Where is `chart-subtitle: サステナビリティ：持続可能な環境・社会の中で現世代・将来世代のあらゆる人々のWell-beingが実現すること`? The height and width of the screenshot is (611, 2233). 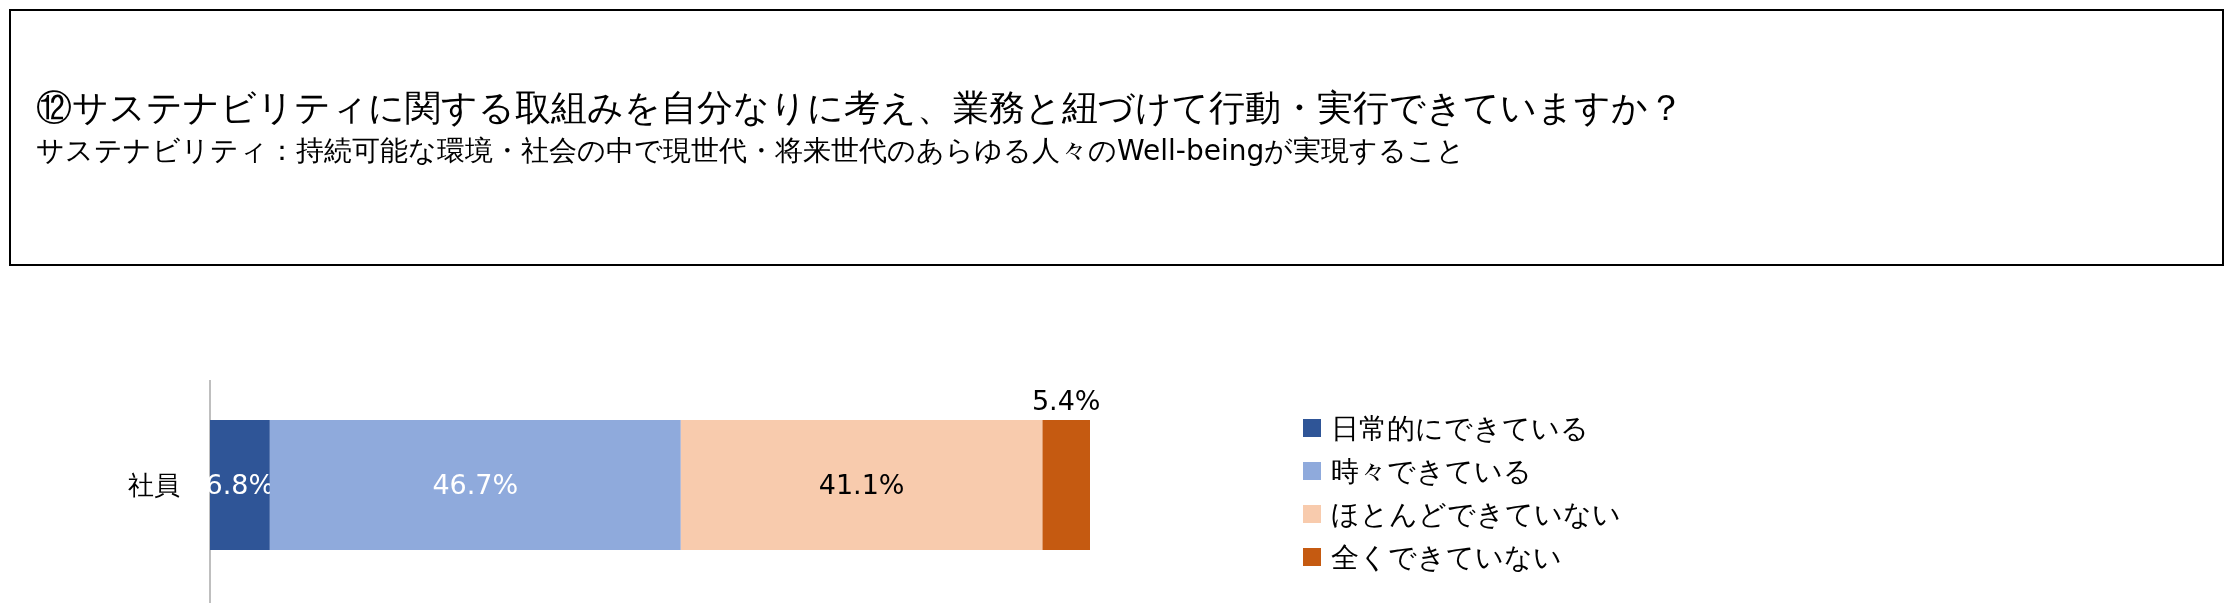 chart-subtitle: サステナビリティ：持続可能な環境・社会の中で現世代・将来世代のあらゆる人々のWell-beingが実現すること is located at coordinates (751, 151).